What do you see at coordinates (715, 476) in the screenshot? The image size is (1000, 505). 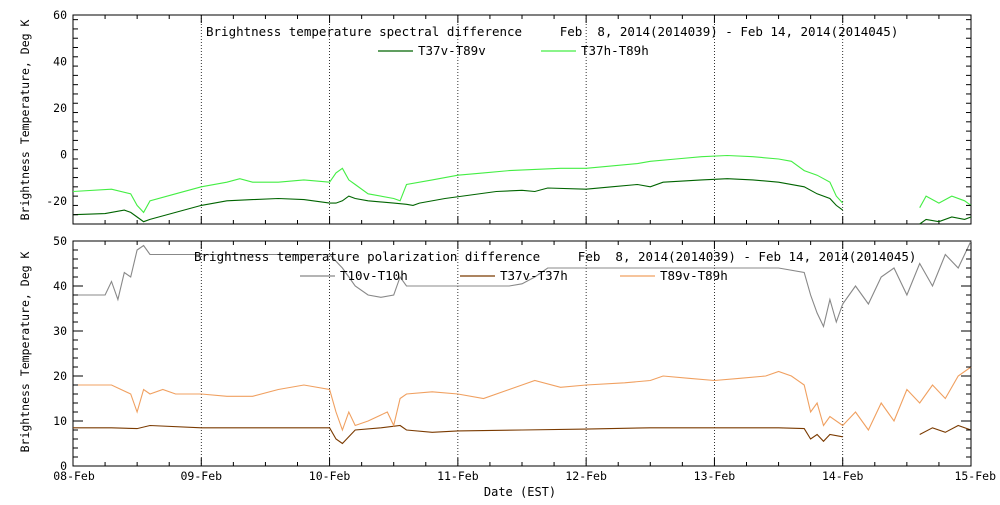 I see `x-tick-label: 13-Feb` at bounding box center [715, 476].